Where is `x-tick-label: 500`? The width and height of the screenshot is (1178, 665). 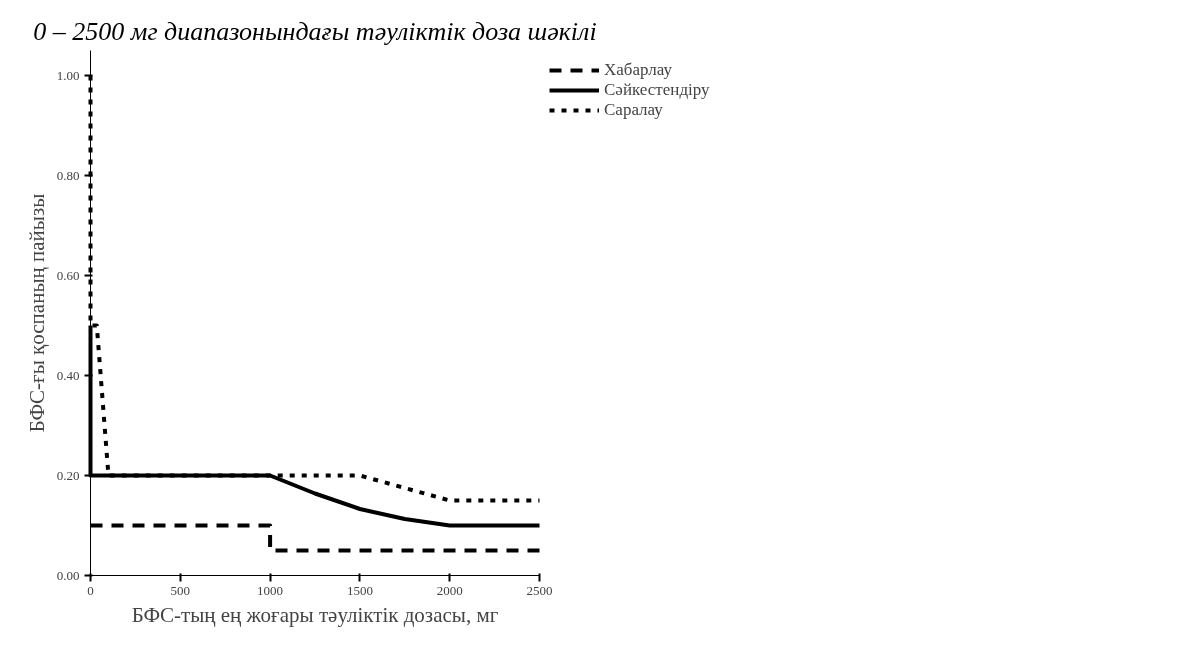
x-tick-label: 500 is located at coordinates (180, 590).